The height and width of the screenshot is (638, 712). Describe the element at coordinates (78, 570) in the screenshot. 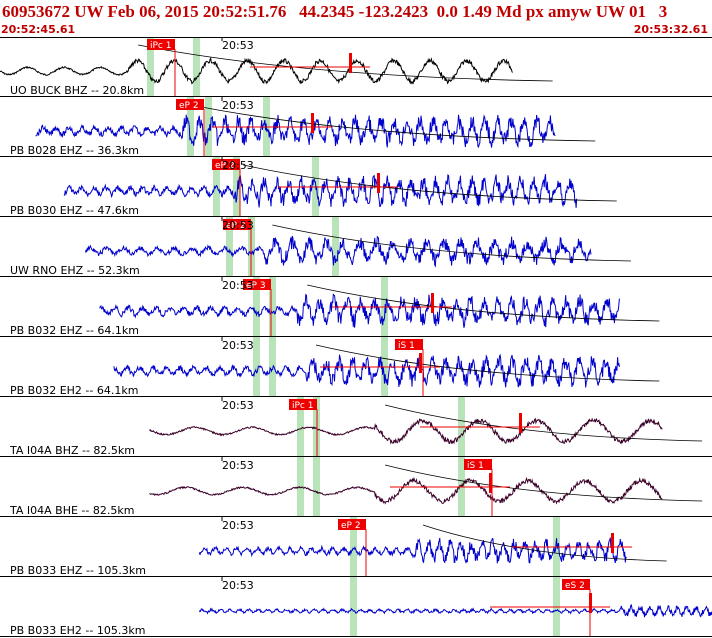

I see `station-label: PB B033 EHZ -- 105.3km` at that location.